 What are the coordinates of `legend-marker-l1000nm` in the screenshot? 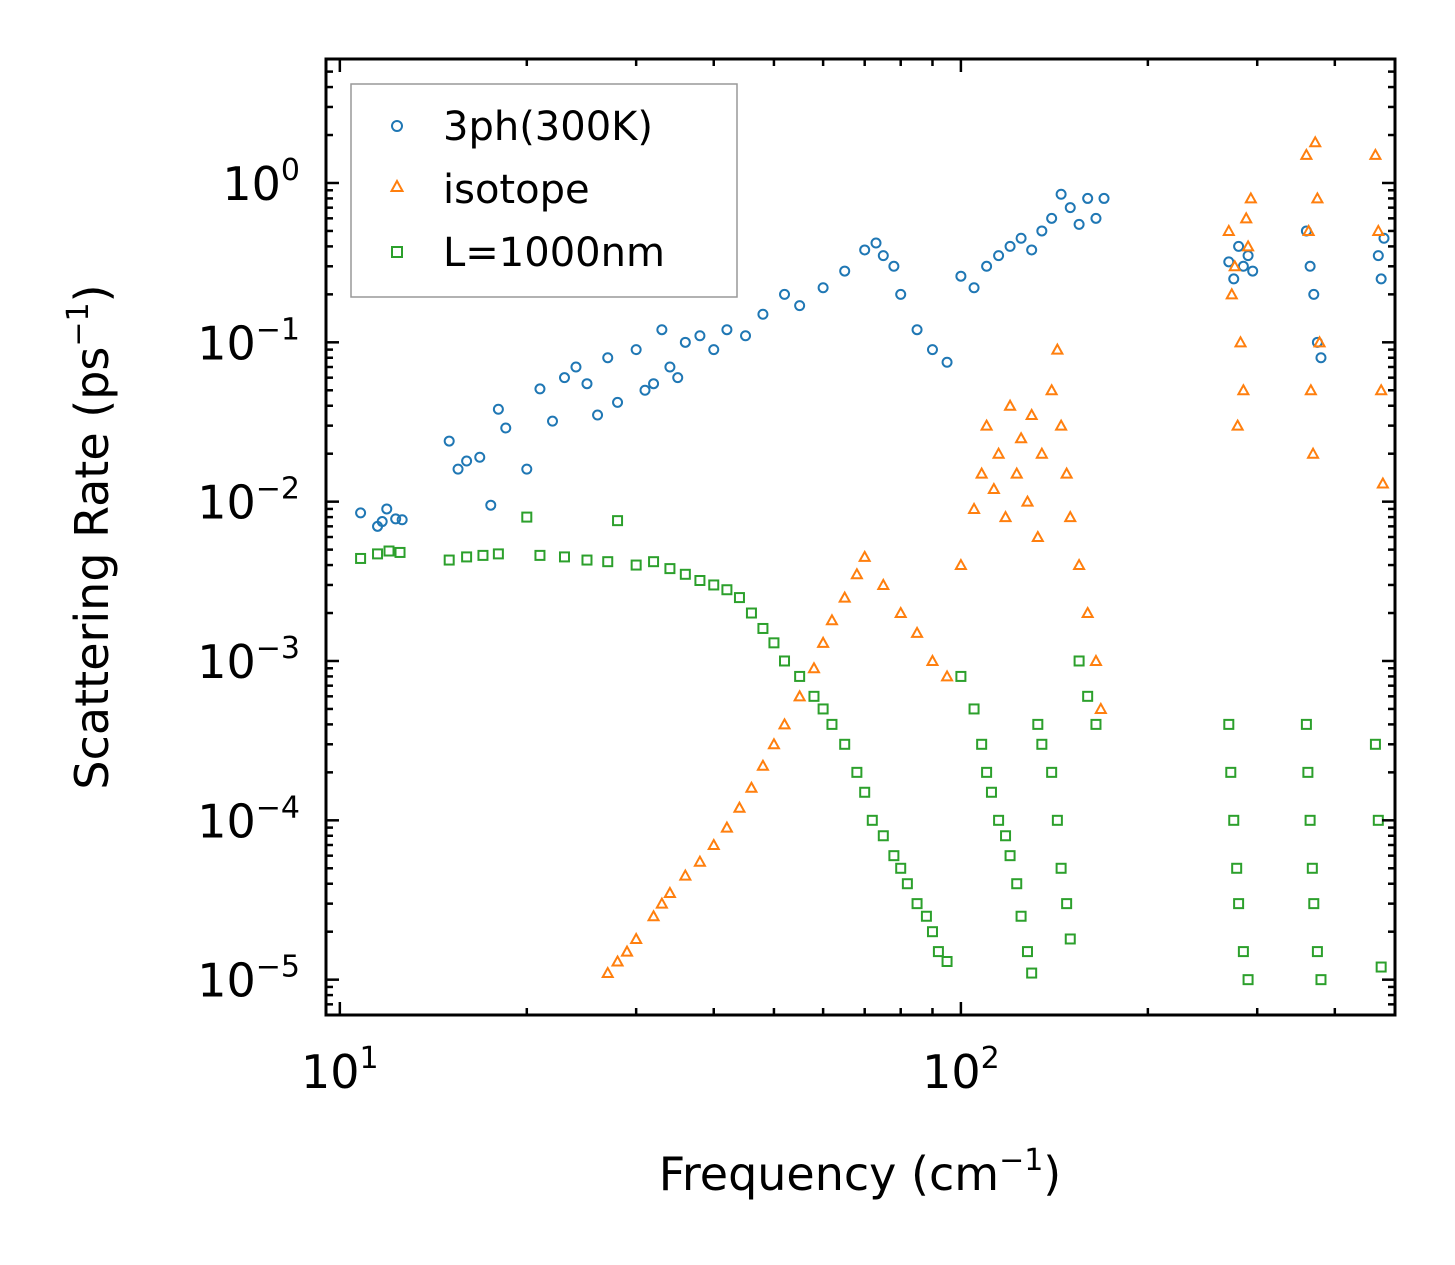 It's located at (397, 252).